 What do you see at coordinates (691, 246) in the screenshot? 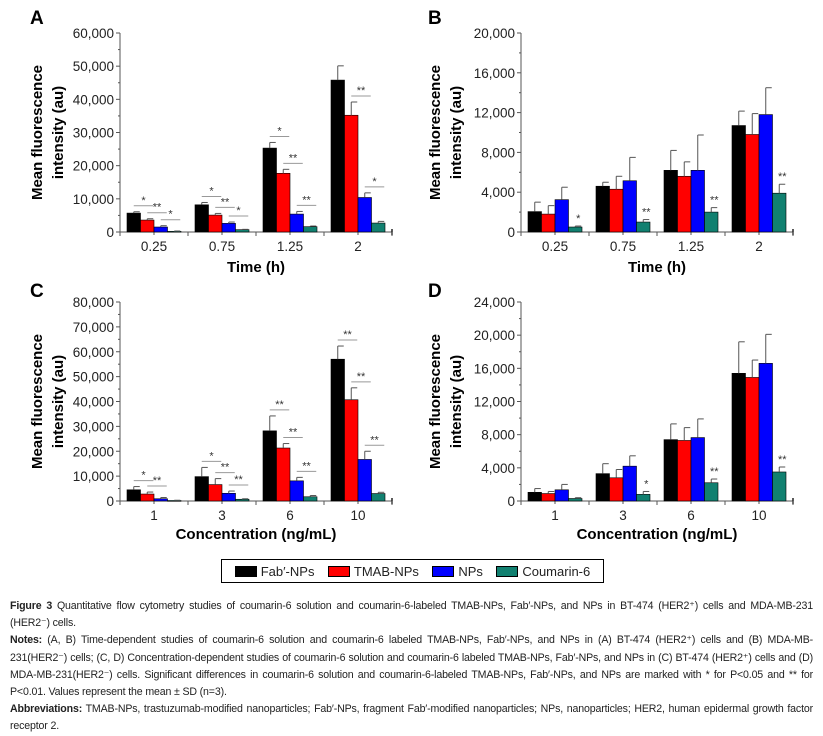
I see `x-tick-label: 1.25` at bounding box center [691, 246].